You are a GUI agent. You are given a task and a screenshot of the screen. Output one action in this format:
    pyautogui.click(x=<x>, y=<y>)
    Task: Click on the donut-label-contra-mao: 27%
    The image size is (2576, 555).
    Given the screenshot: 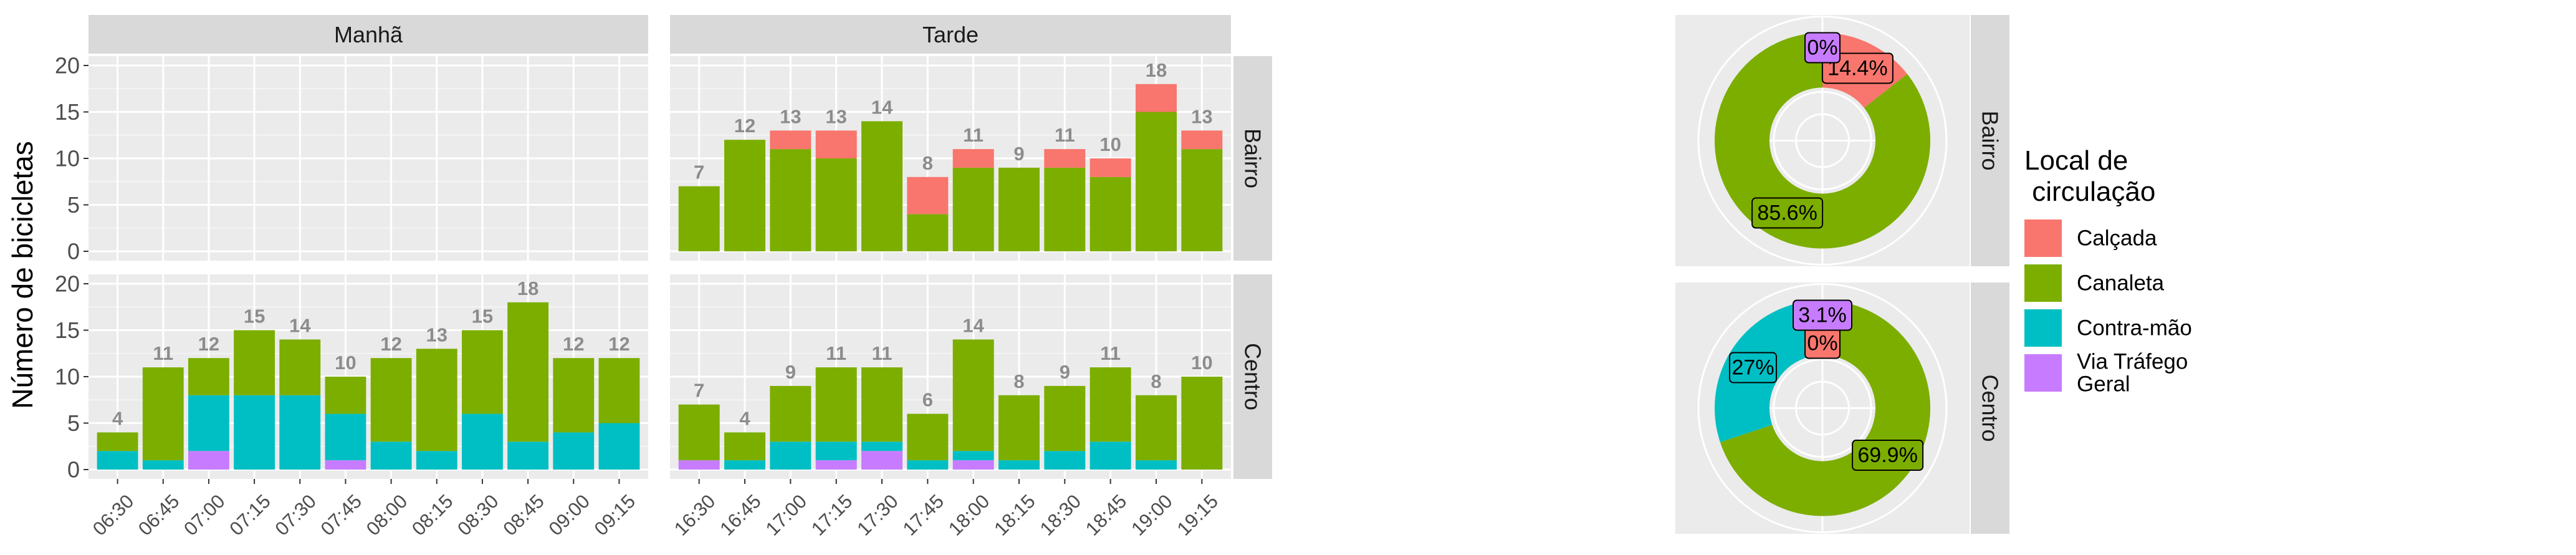 What is the action you would take?
    pyautogui.click(x=1753, y=368)
    